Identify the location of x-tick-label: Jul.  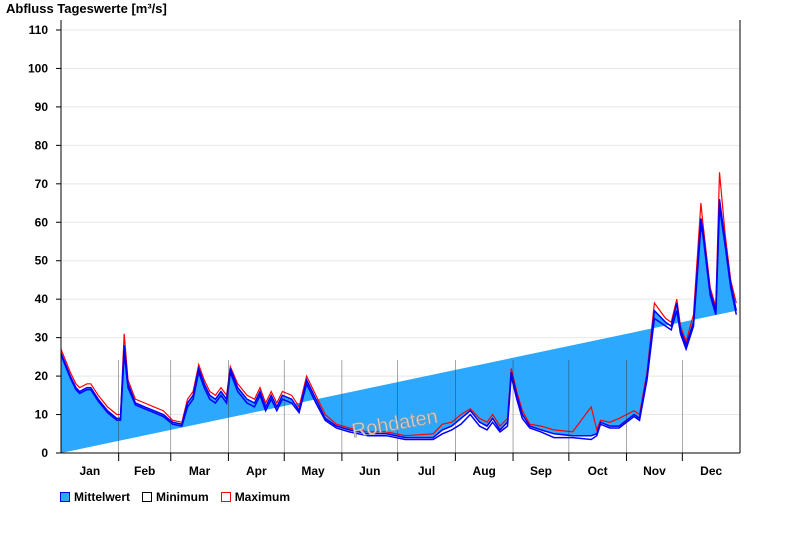
(426, 471).